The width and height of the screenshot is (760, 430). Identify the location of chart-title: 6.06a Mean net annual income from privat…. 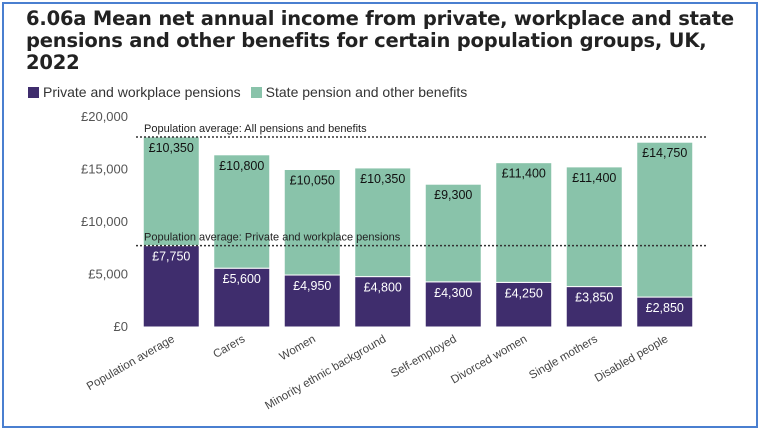
(380, 40).